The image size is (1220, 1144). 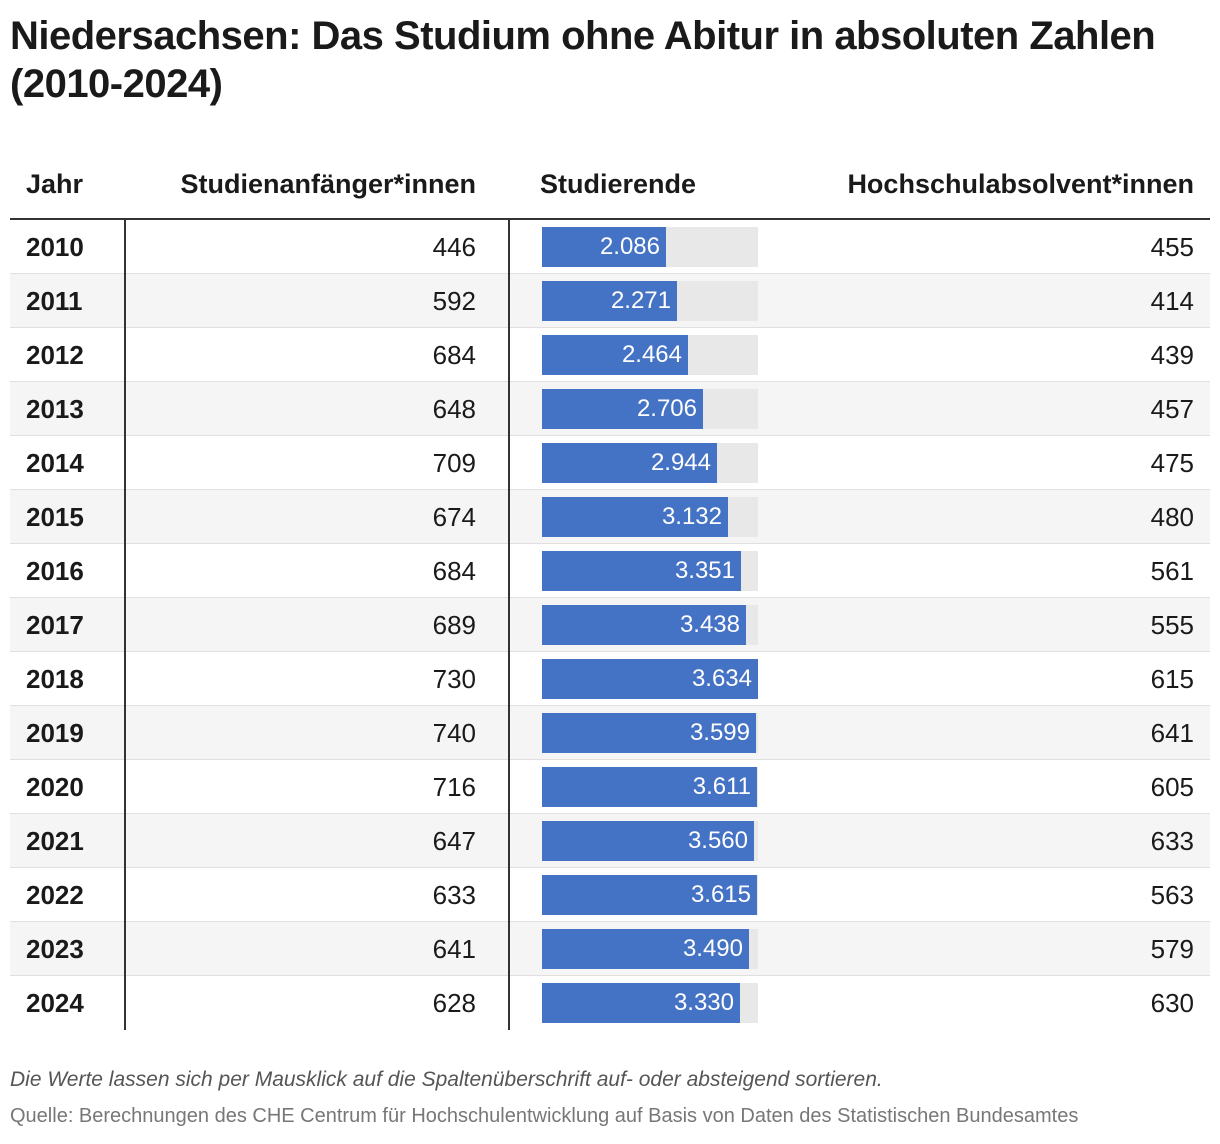 What do you see at coordinates (55, 247) in the screenshot?
I see `cell-year: 2010` at bounding box center [55, 247].